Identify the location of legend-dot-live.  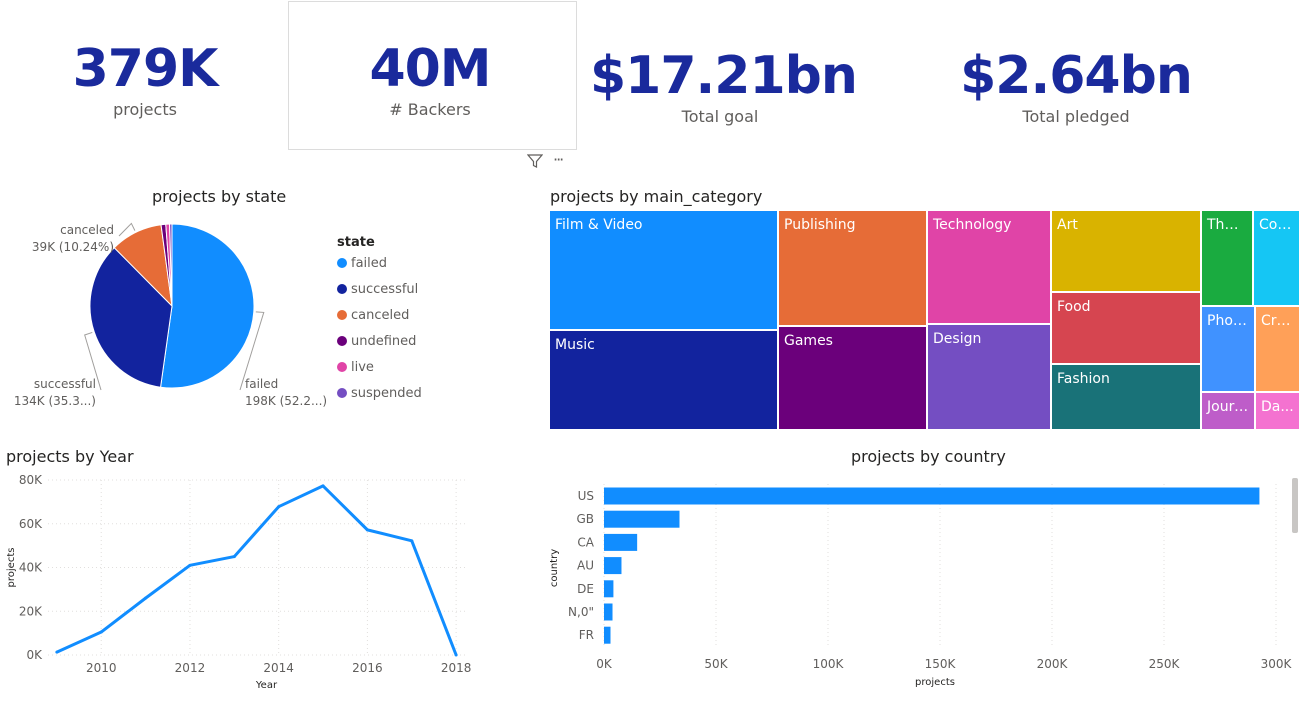
(342, 367).